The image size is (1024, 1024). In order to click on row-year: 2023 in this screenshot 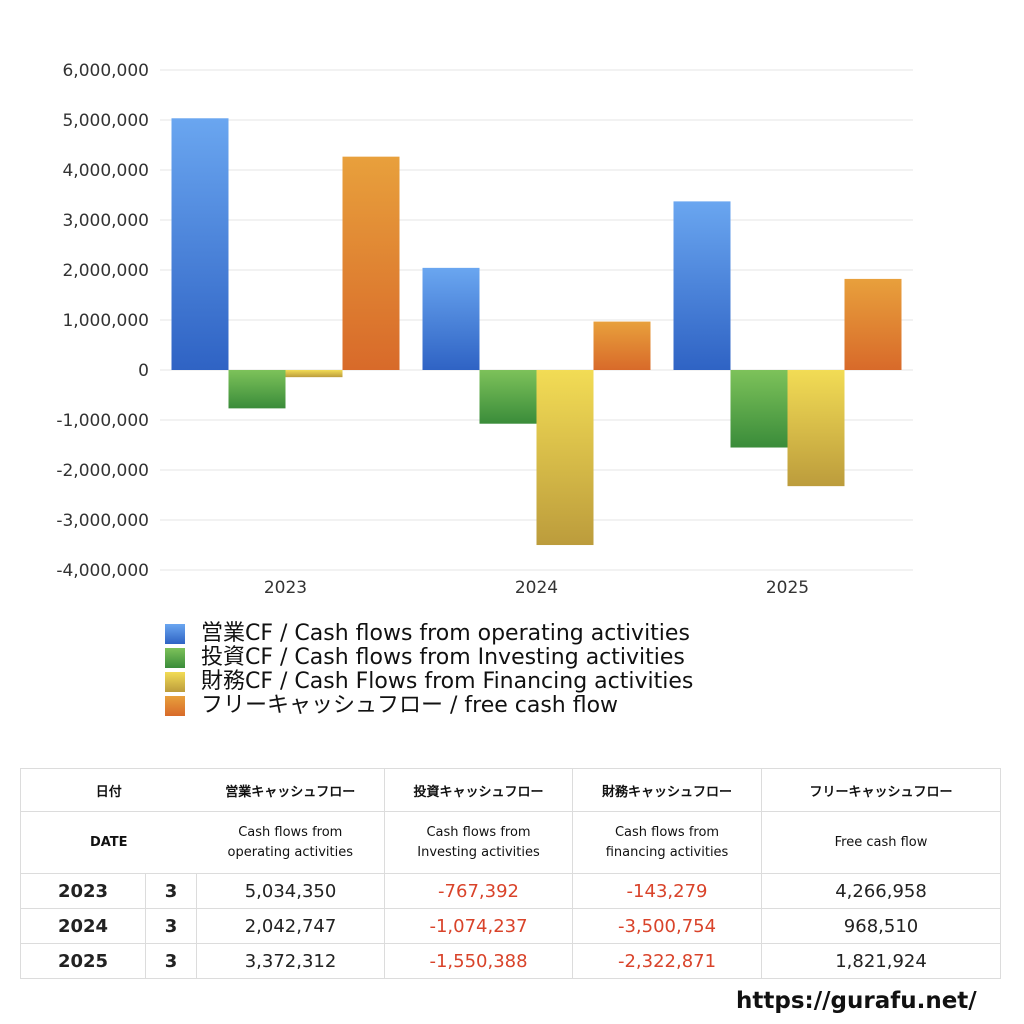, I will do `click(83, 891)`.